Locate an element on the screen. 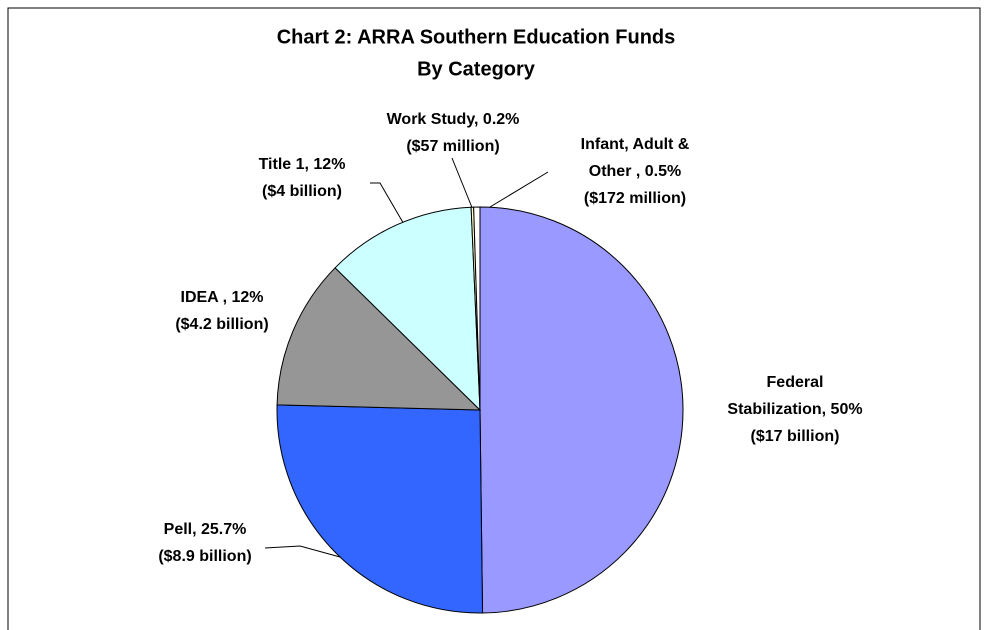 This screenshot has height=630, width=989. data-label: Stabilization, 50% is located at coordinates (794, 409).